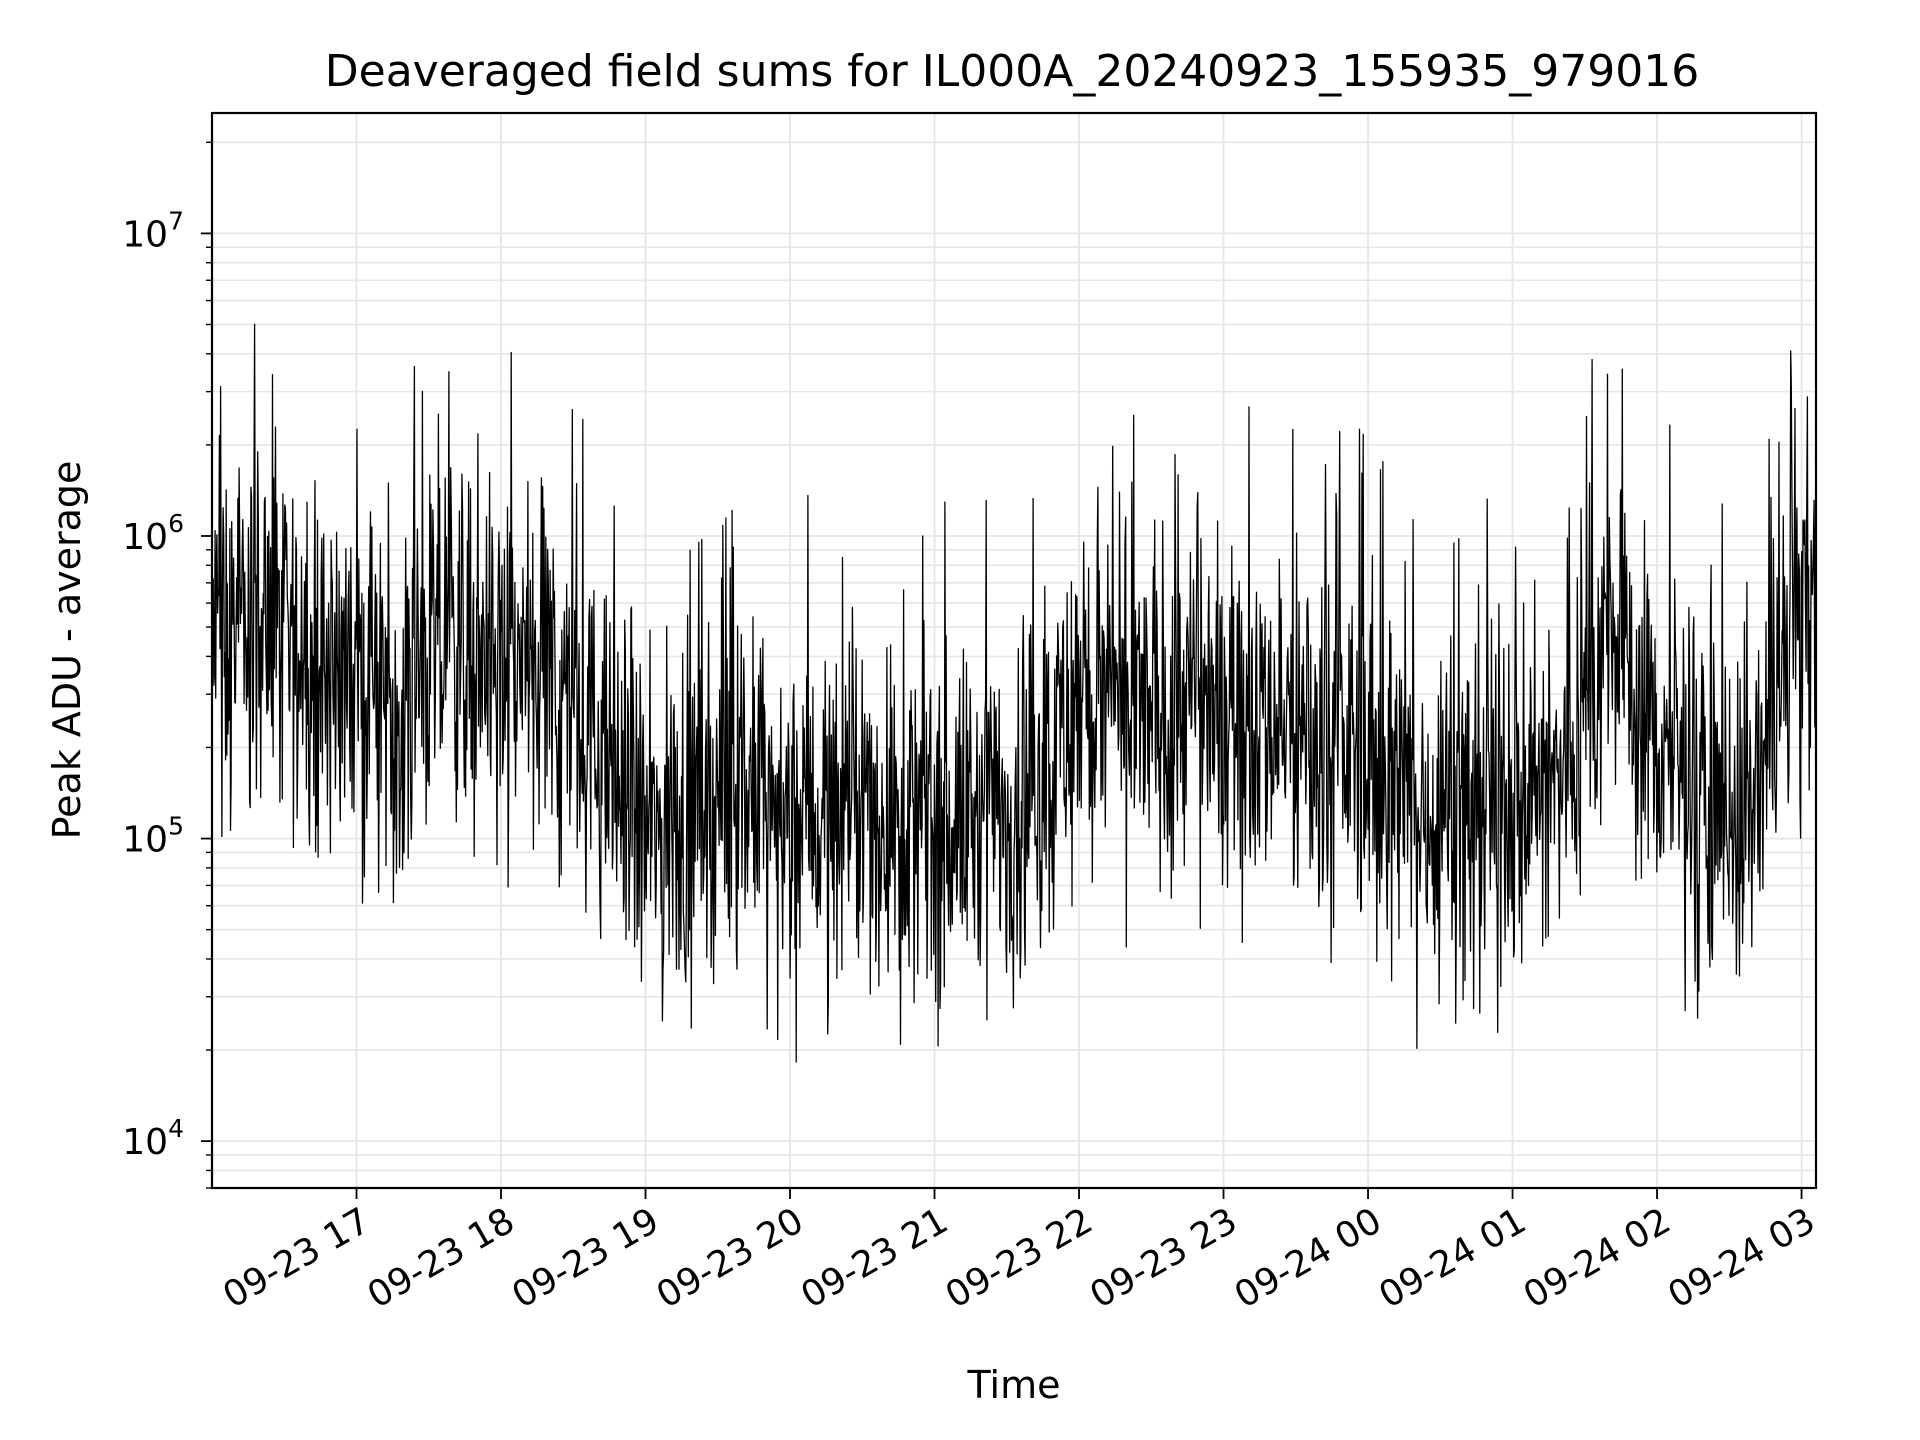 The width and height of the screenshot is (1920, 1440). Describe the element at coordinates (1014, 1385) in the screenshot. I see `x-axis-label: Time` at that location.